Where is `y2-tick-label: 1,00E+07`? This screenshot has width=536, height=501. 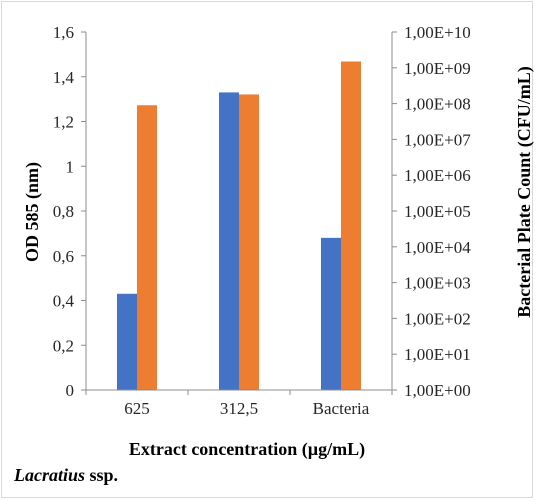 y2-tick-label: 1,00E+07 is located at coordinates (437, 139).